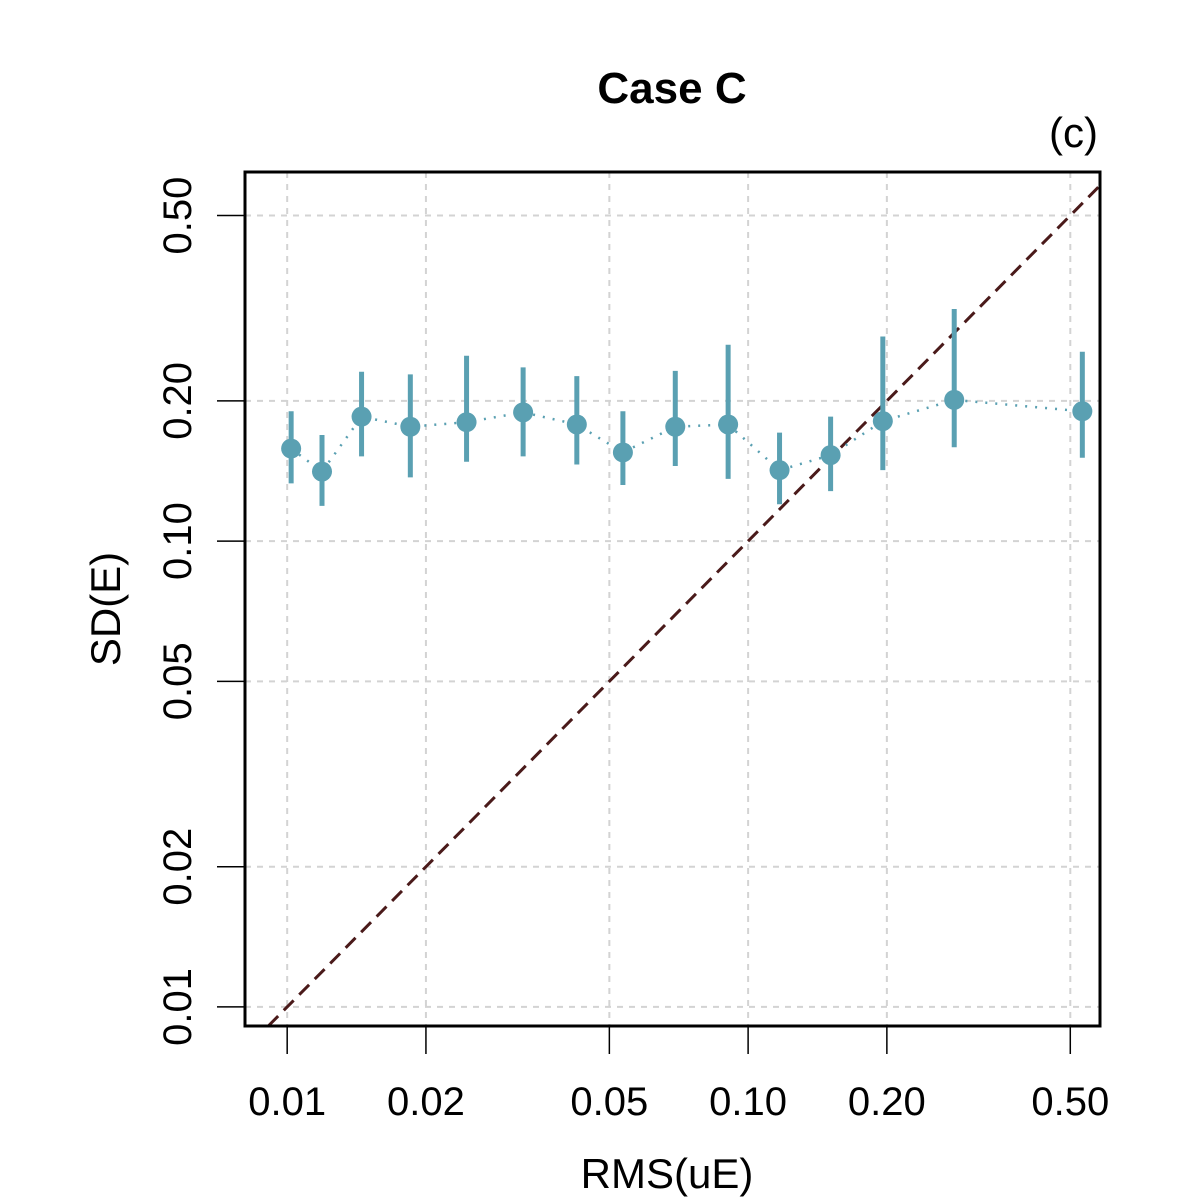 Image resolution: width=1200 pixels, height=1200 pixels. What do you see at coordinates (1070, 1102) in the screenshot?
I see `x-tick-label: 0.50` at bounding box center [1070, 1102].